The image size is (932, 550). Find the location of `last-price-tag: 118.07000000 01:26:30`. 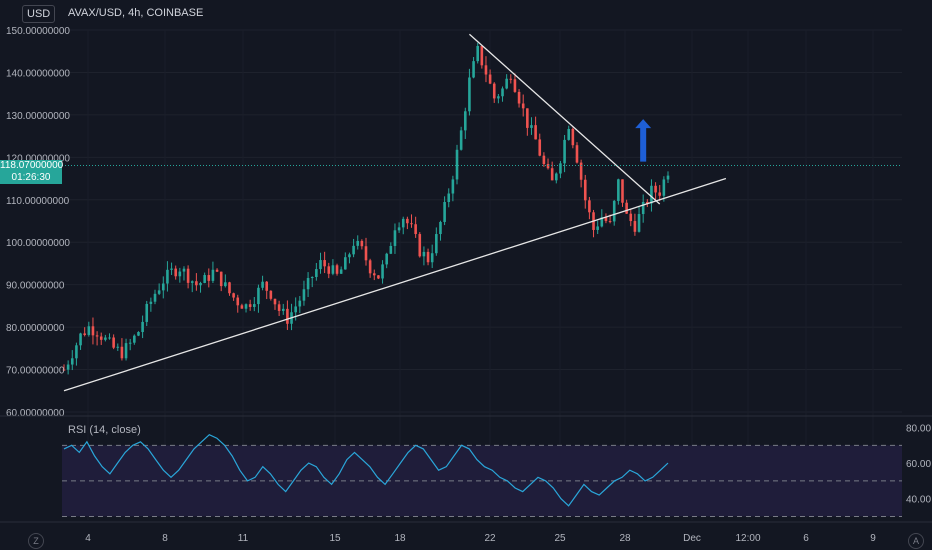

last-price-tag: 118.07000000 01:26:30 is located at coordinates (31, 172).